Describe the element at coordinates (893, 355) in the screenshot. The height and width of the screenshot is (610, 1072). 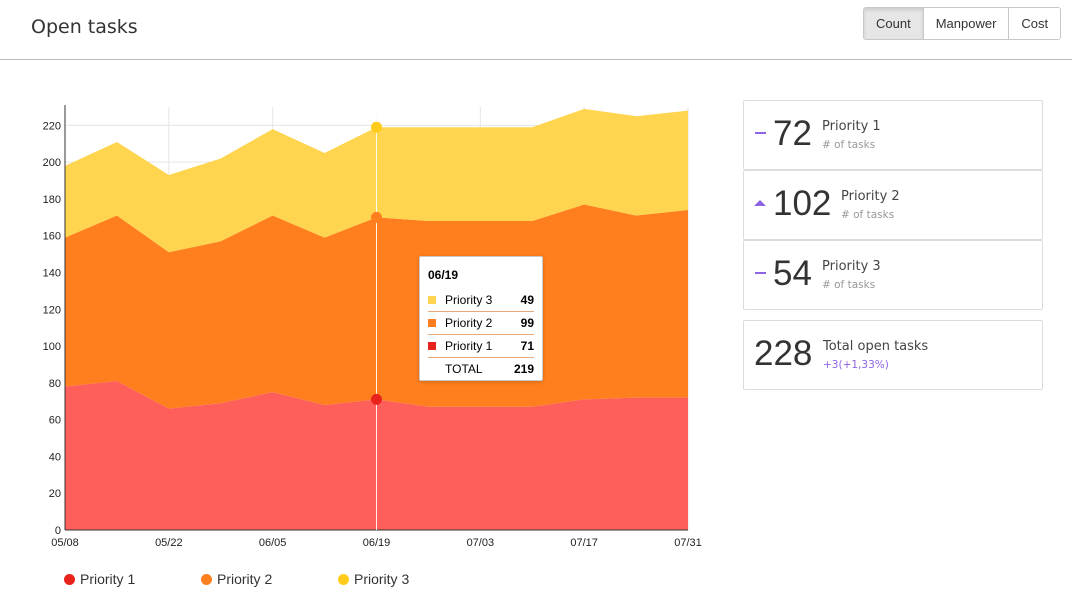
I see `total-open-tasks-card: 228 Total open tasks +3(+1,33%)` at that location.